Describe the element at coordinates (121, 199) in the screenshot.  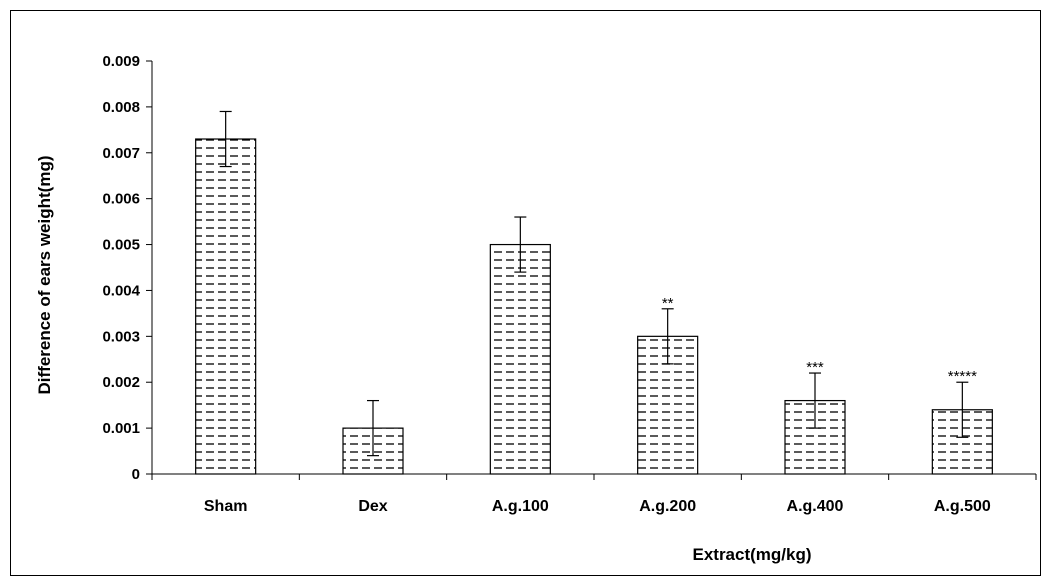
I see `y-tick-label: 0.006` at that location.